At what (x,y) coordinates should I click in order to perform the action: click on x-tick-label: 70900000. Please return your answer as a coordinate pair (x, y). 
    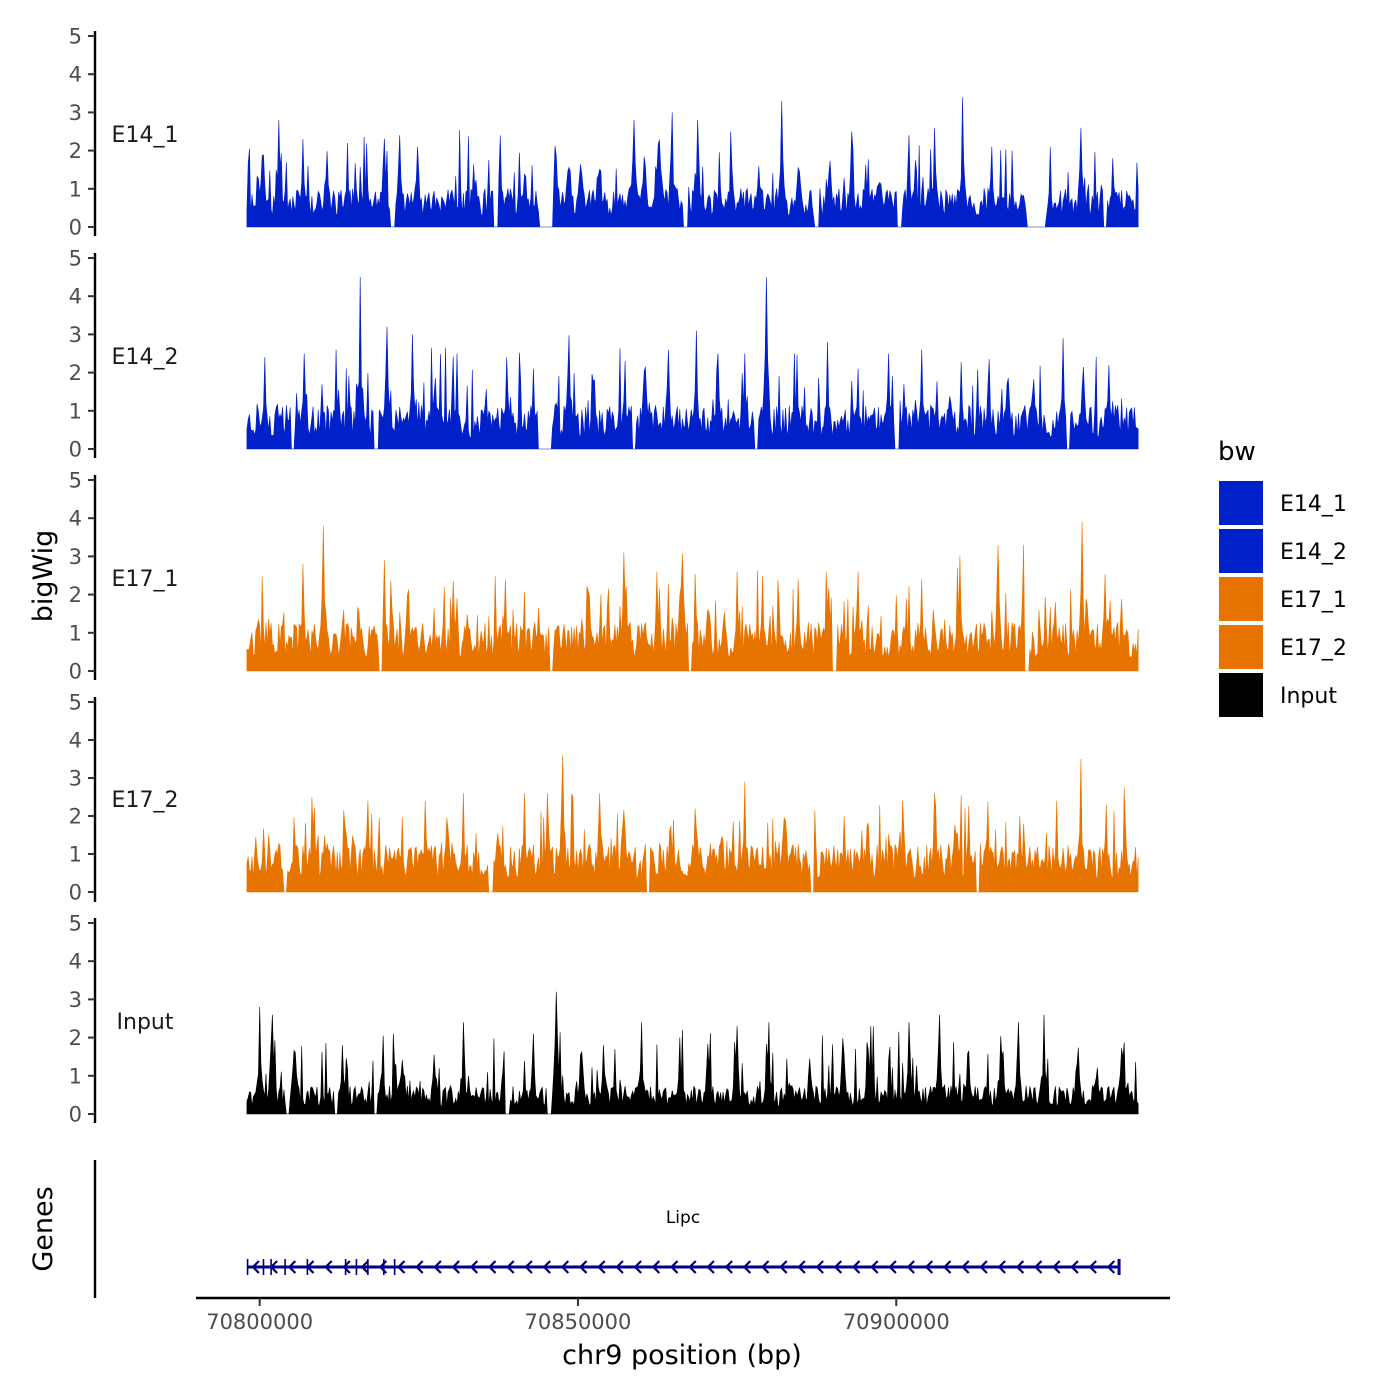
    Looking at the image, I should click on (896, 1322).